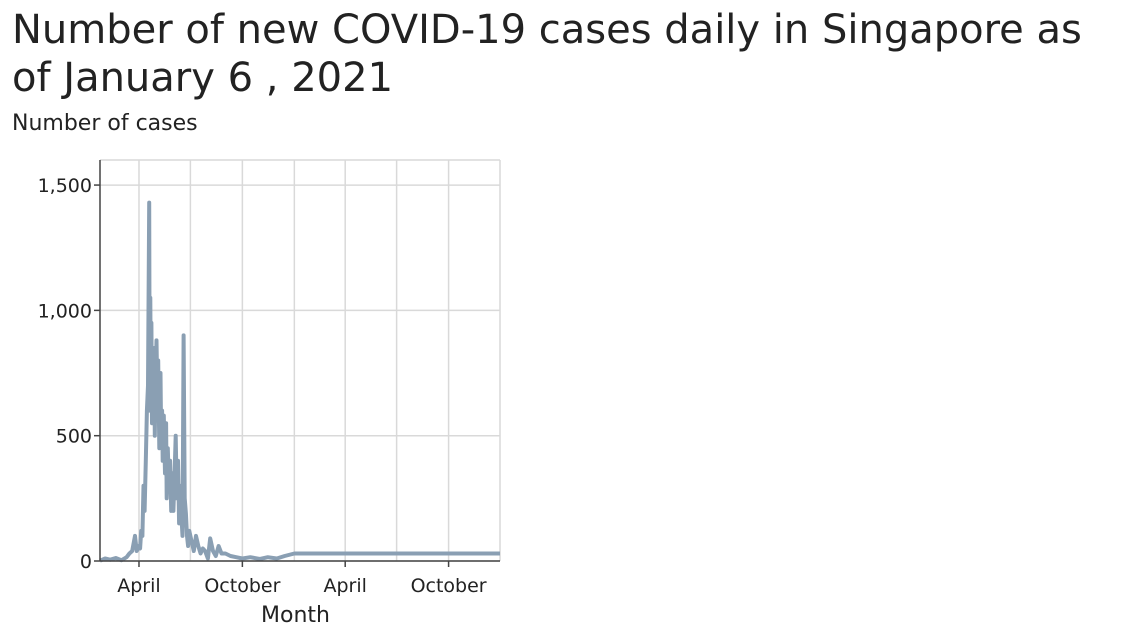  Describe the element at coordinates (65, 311) in the screenshot. I see `y-tick-label: 1,000` at that location.